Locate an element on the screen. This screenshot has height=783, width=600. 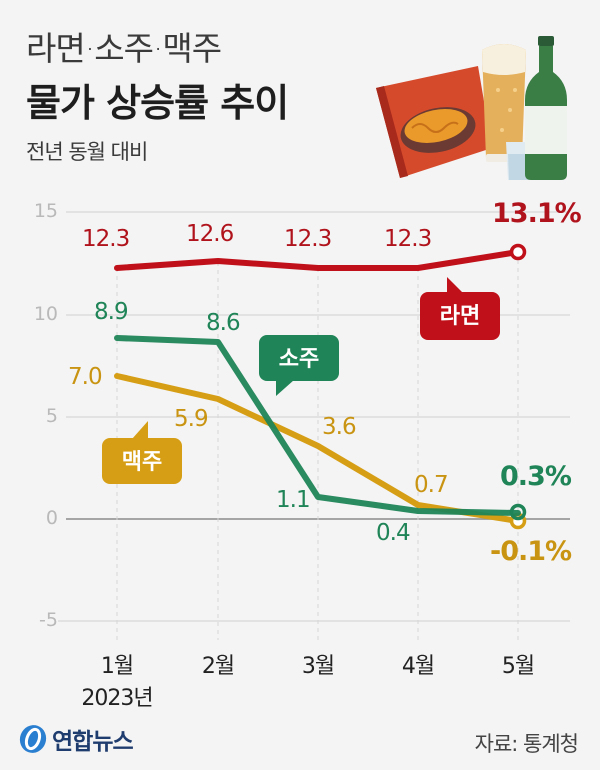
soju-value-may: 0.3% is located at coordinates (536, 476).